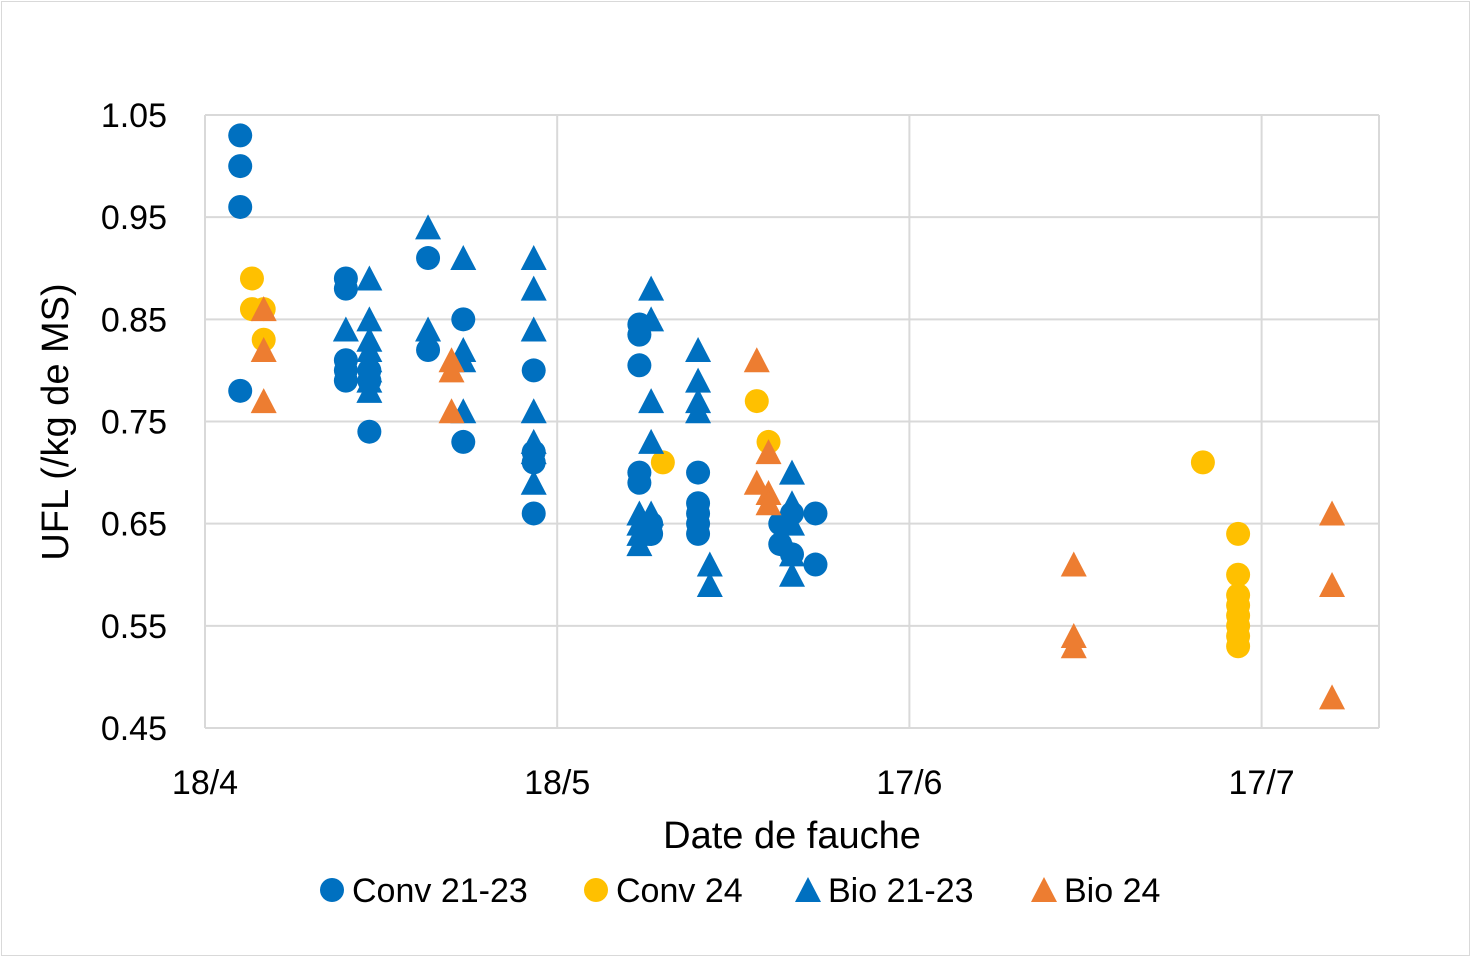  Describe the element at coordinates (733, 783) in the screenshot. I see `x-axis-ticks: 18/4 18/5 17/6 17/7` at that location.